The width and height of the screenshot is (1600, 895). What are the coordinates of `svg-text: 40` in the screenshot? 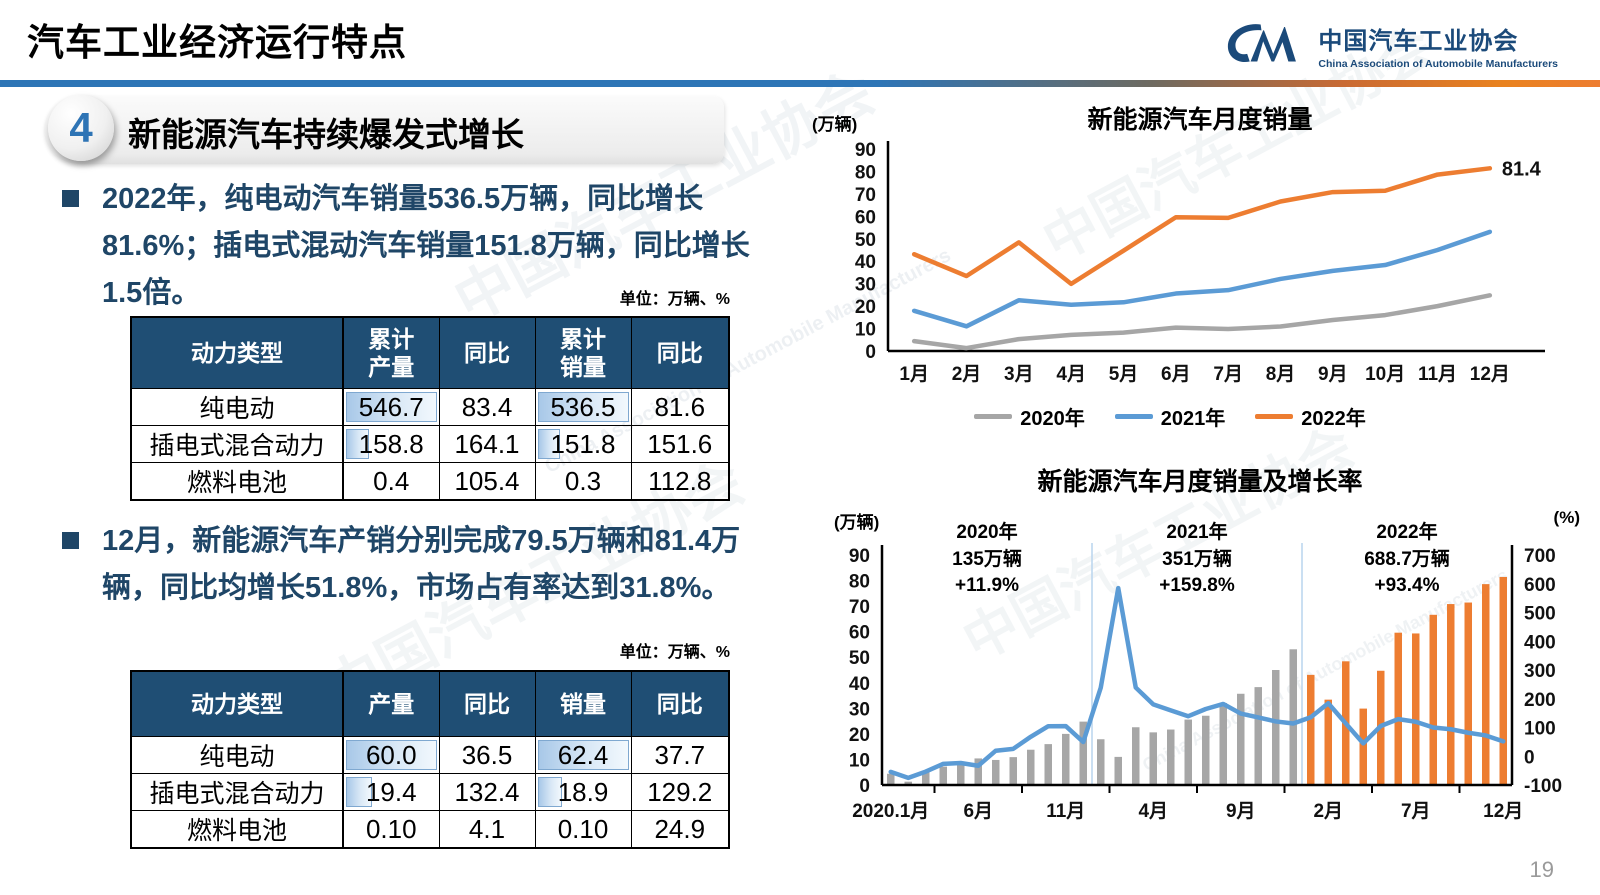 It's located at (859, 684).